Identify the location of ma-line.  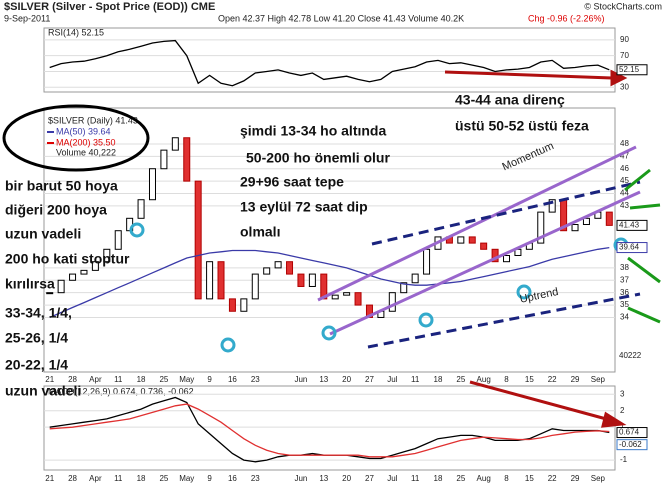
(329, 282).